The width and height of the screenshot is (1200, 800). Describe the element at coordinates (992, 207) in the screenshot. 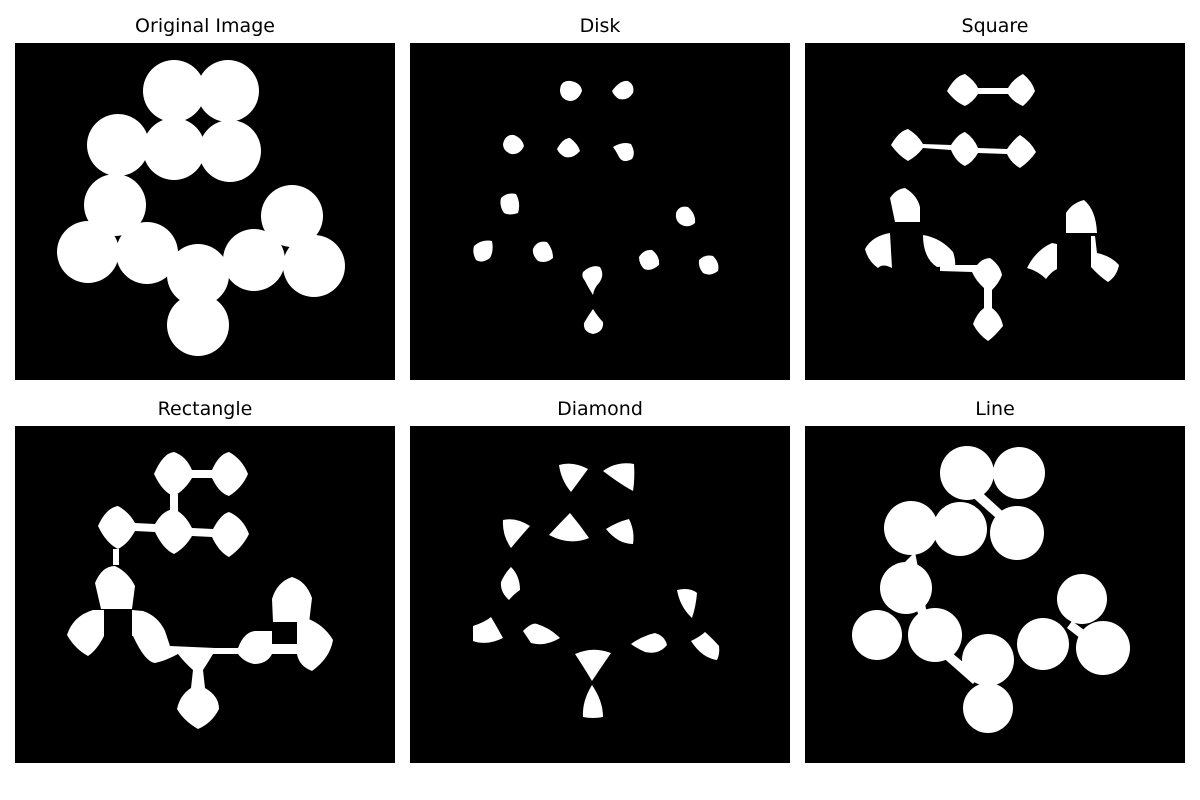

I see `square-canvas` at that location.